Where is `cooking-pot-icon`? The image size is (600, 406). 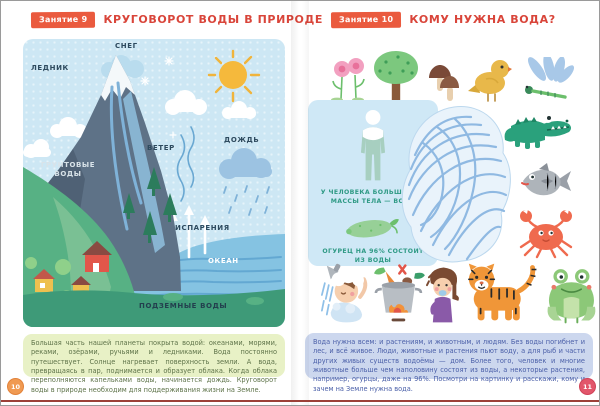
cooking-pot-icon is located at coordinates (399, 293).